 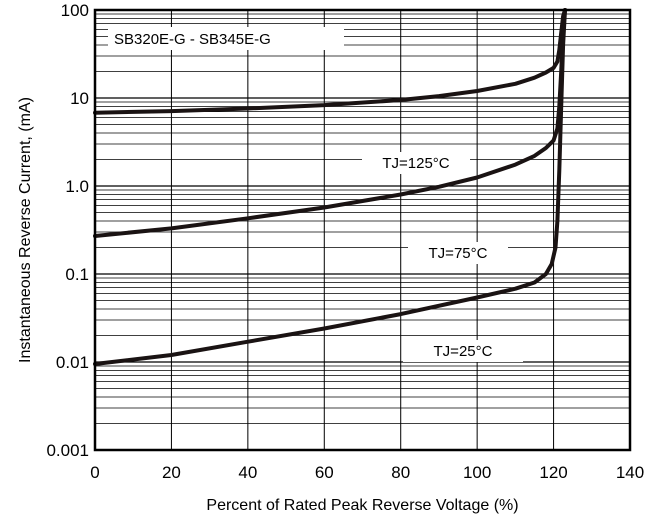 I want to click on y-tick-label: 0.1, so click(x=77, y=274).